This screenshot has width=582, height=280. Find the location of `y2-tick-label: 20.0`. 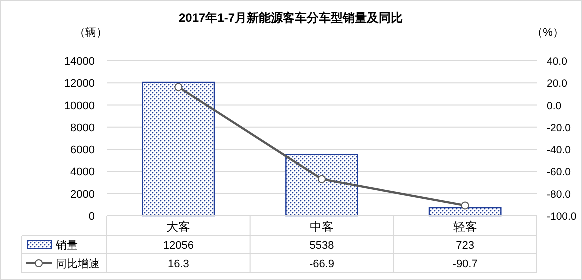

y2-tick-label: 20.0 is located at coordinates (557, 84).